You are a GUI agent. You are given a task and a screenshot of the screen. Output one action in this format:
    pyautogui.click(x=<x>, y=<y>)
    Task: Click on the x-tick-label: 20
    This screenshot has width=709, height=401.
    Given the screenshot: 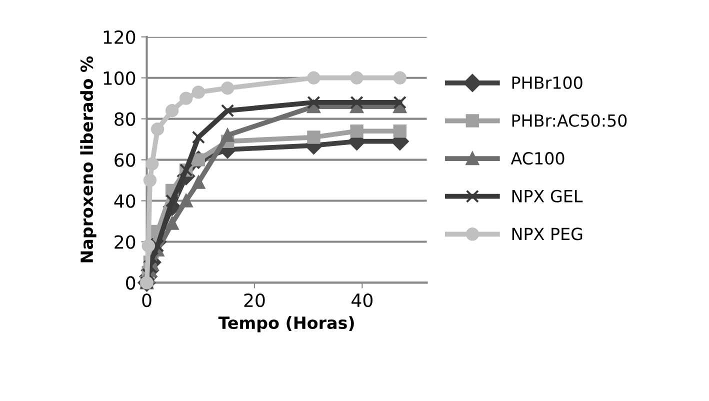 What is the action you would take?
    pyautogui.click(x=254, y=300)
    